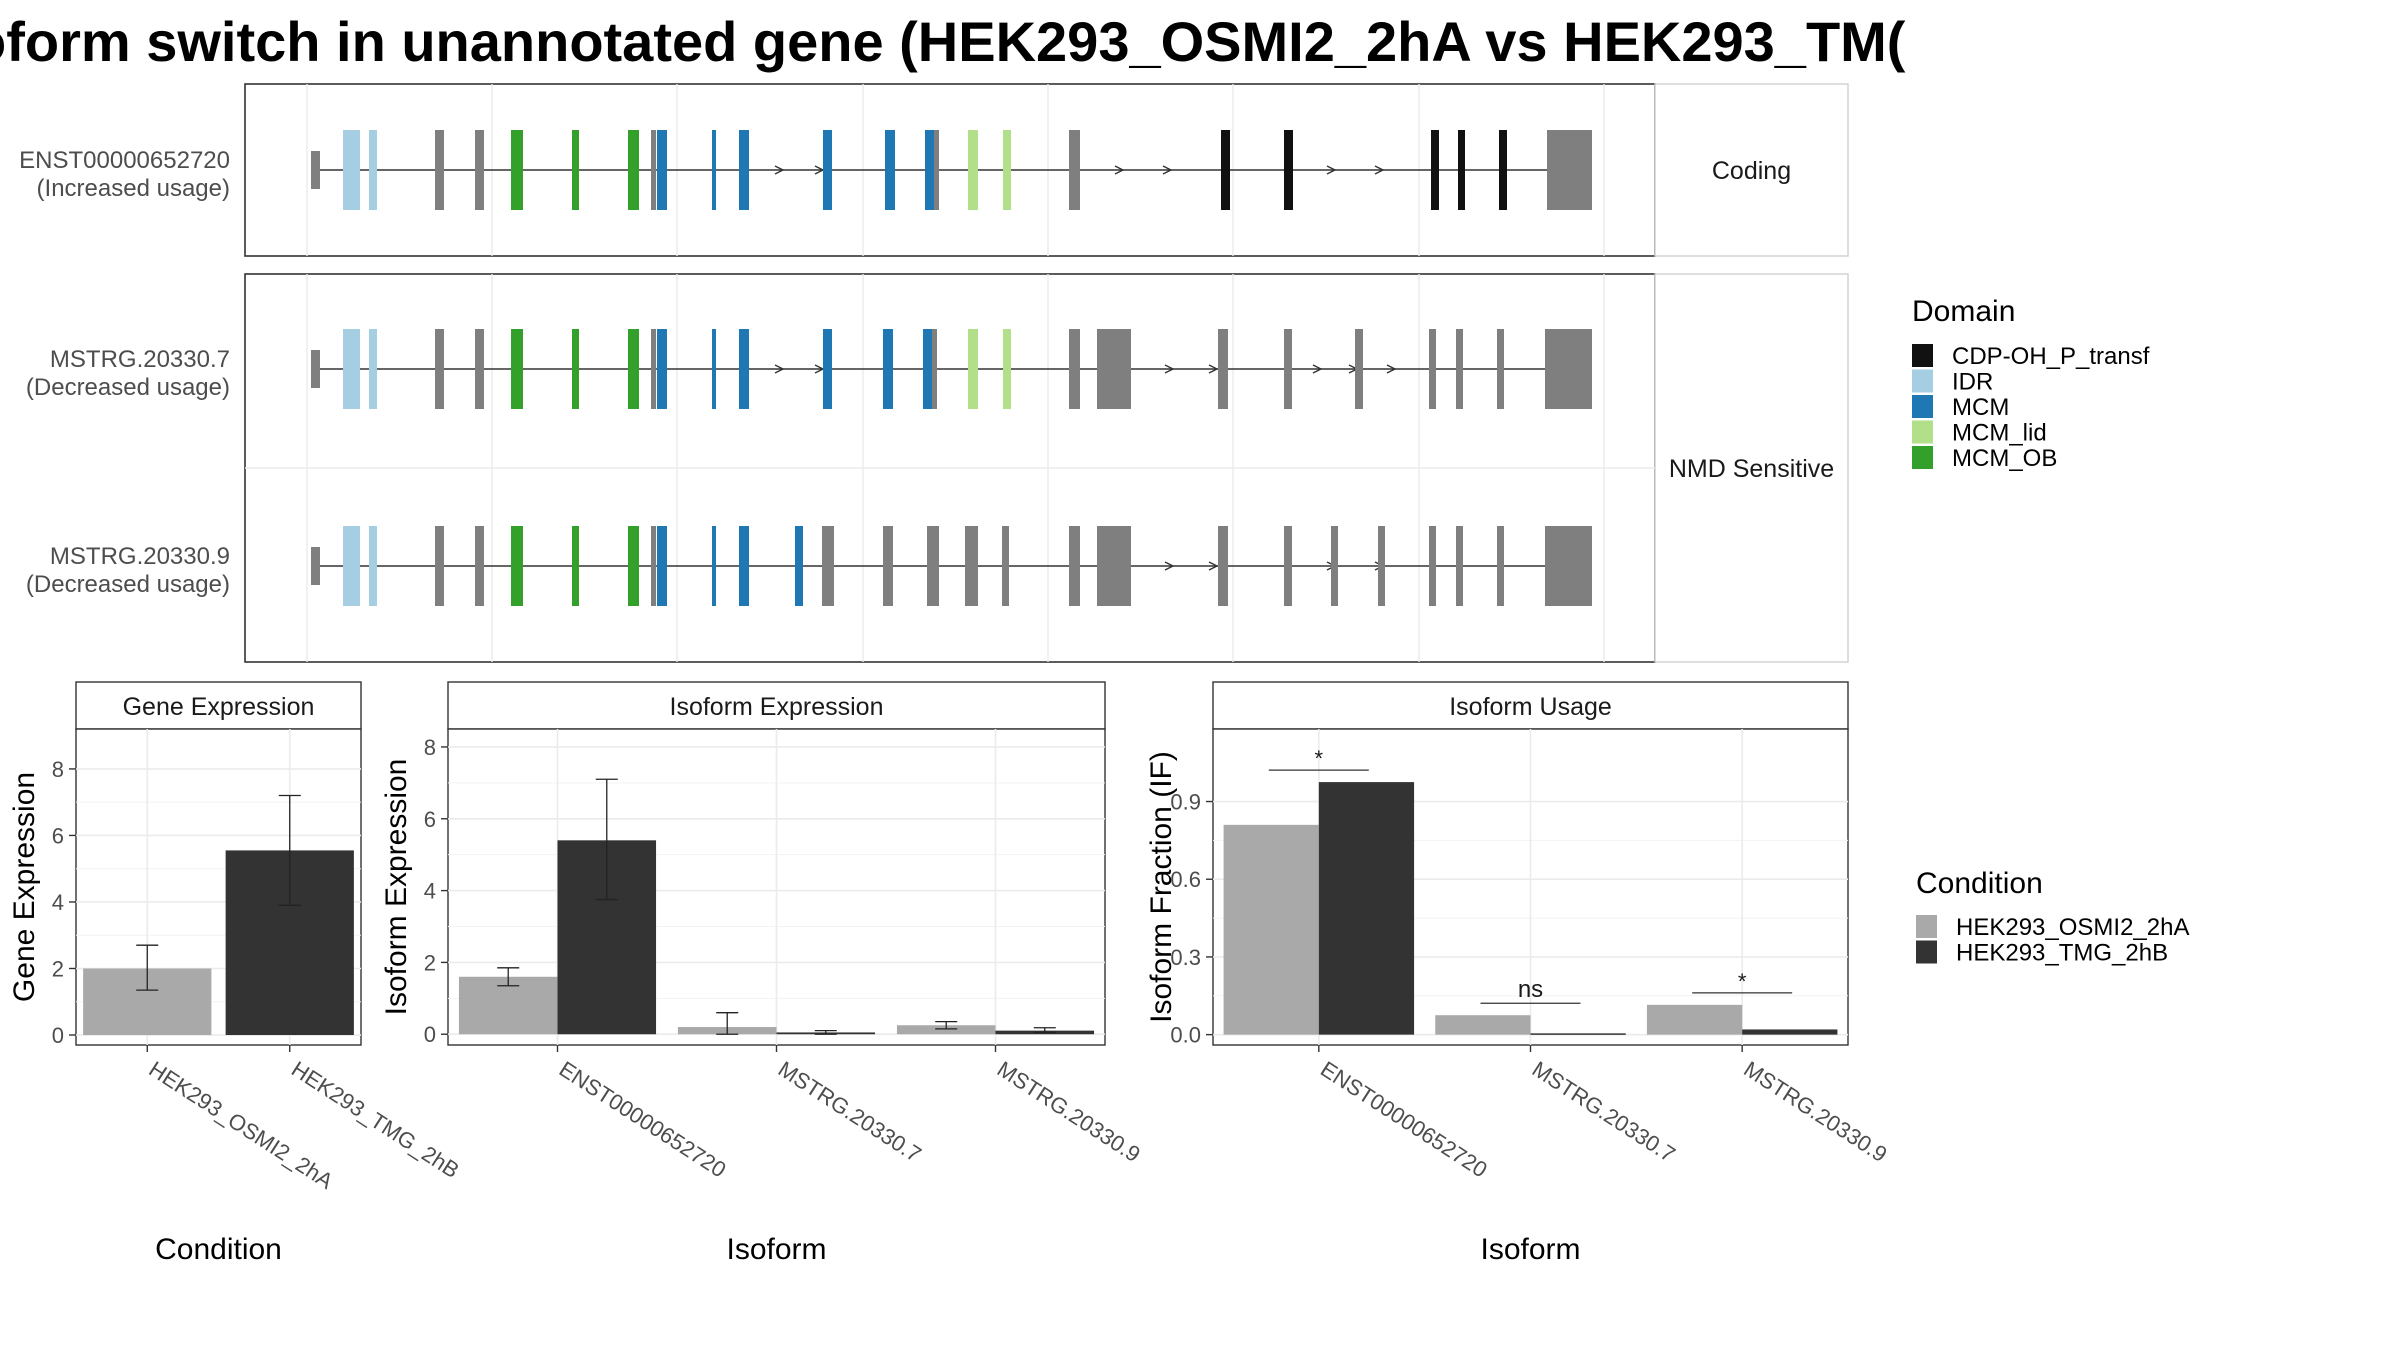 This screenshot has height=1350, width=2400. What do you see at coordinates (1742, 981) in the screenshot?
I see `significance-label: *` at bounding box center [1742, 981].